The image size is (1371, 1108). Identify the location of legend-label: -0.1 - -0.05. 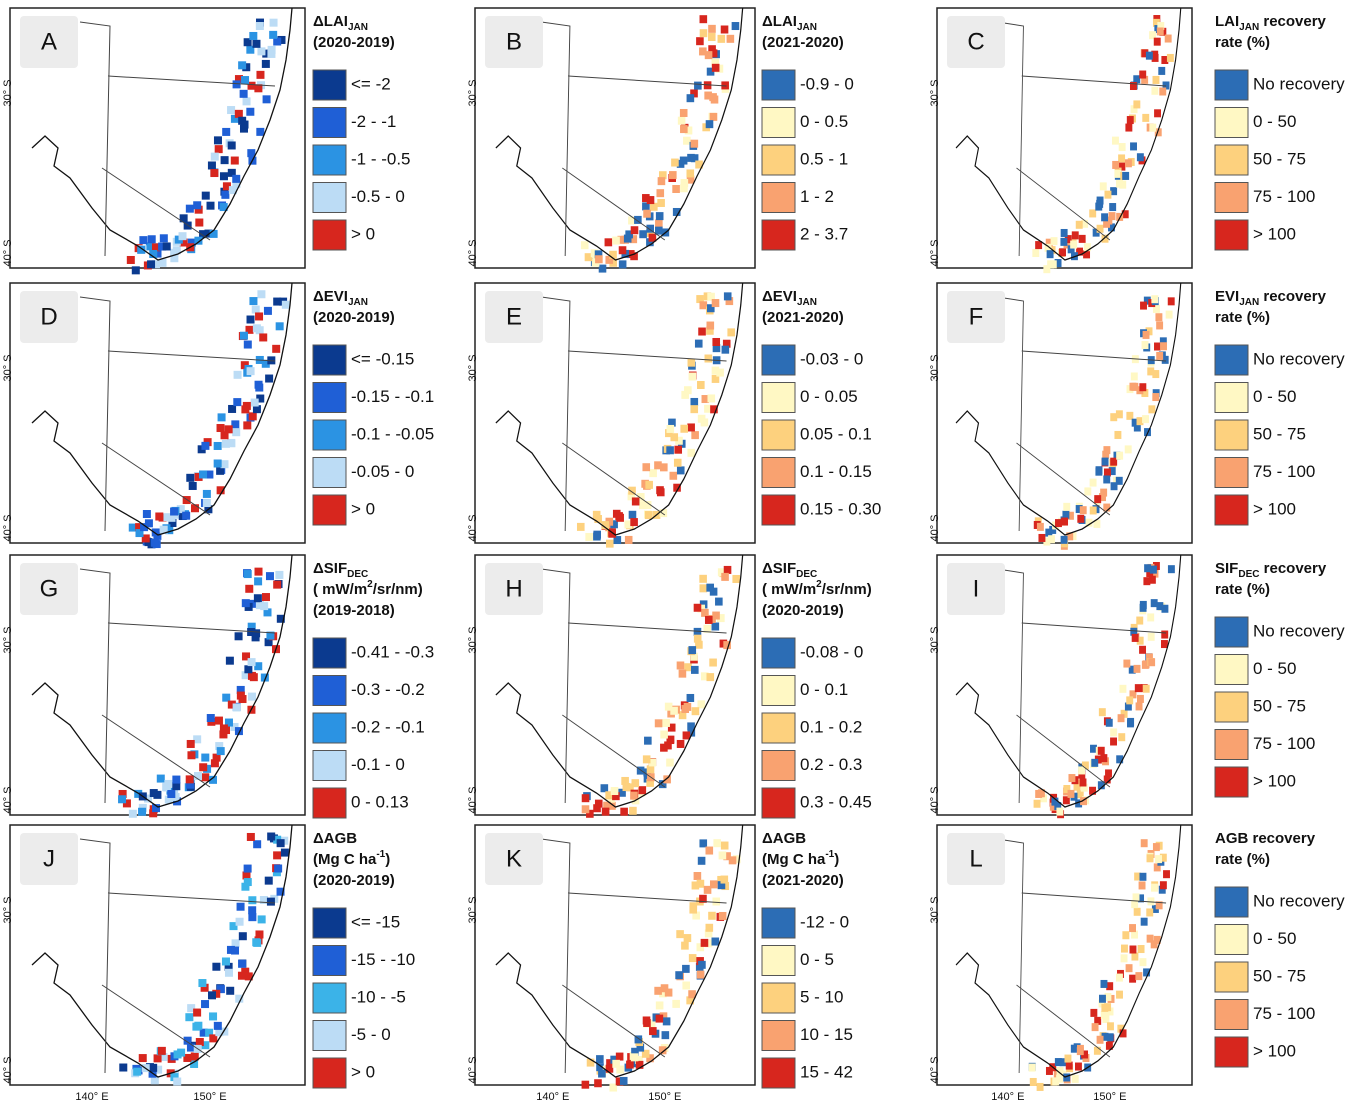
(392, 433).